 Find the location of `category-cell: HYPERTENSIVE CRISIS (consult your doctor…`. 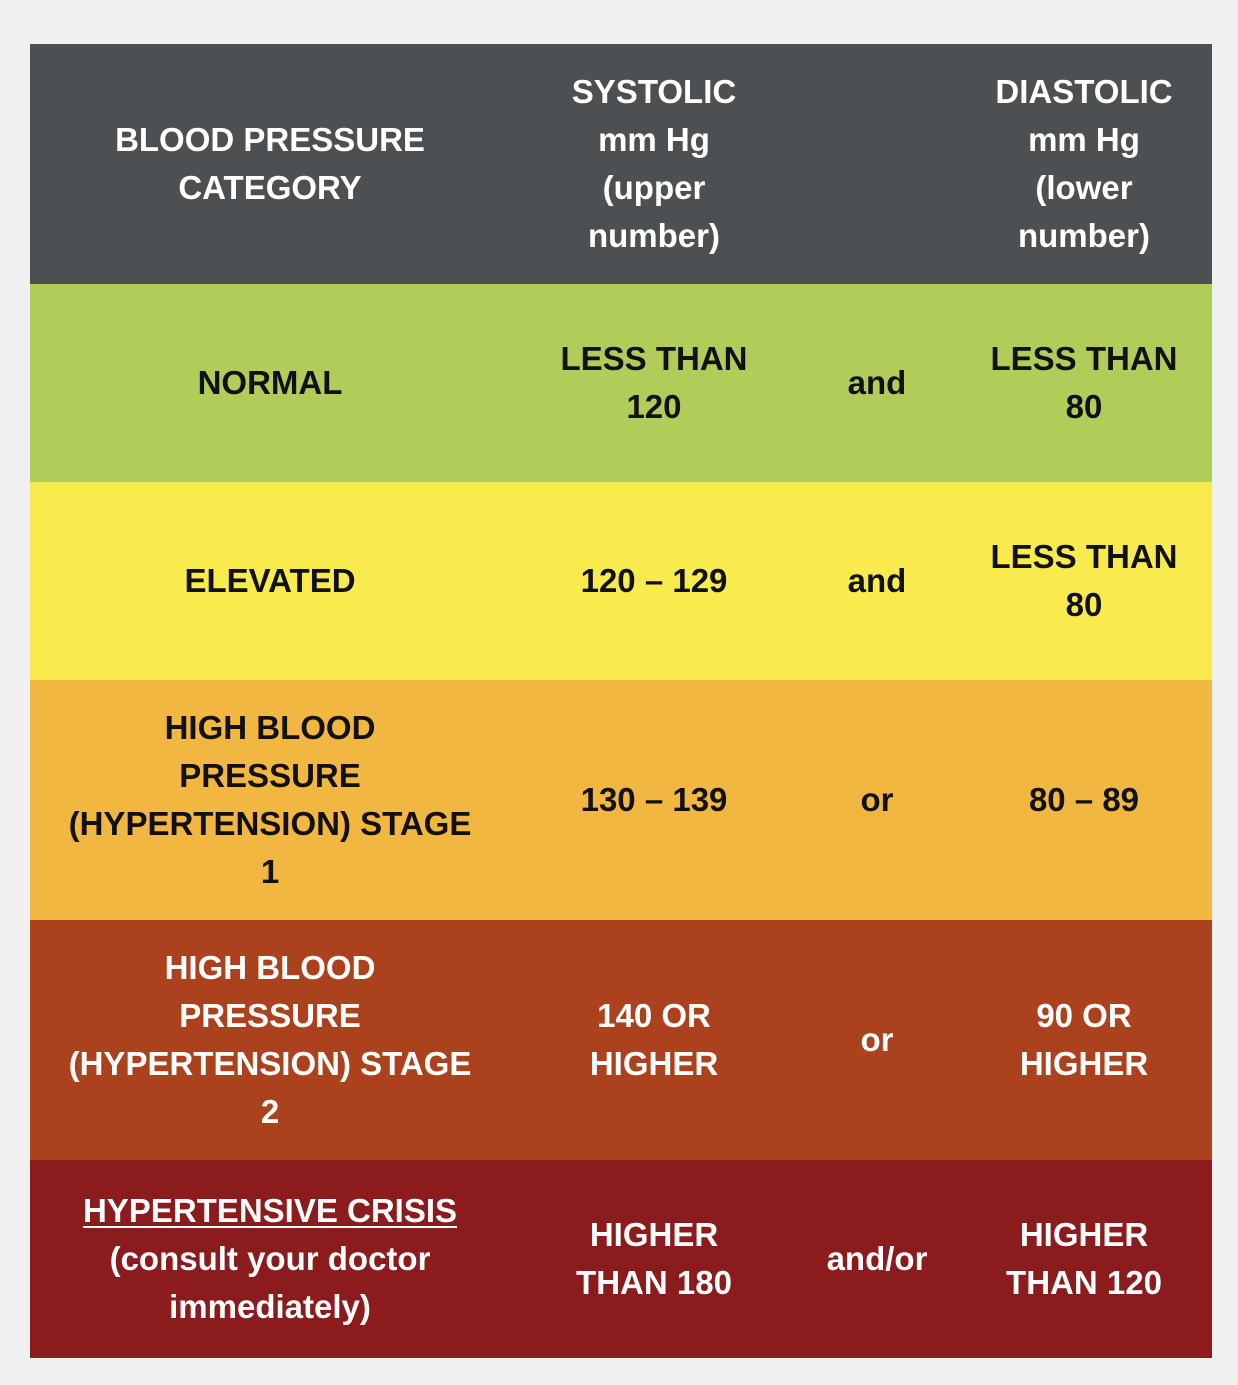

category-cell: HYPERTENSIVE CRISIS (consult your doctor… is located at coordinates (270, 1259).